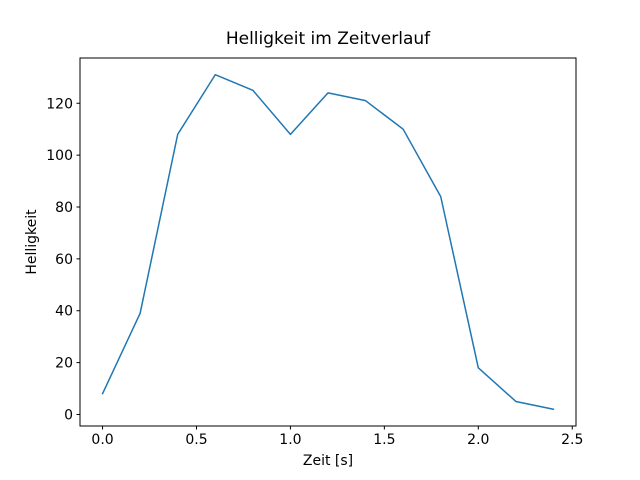 This screenshot has width=640, height=480. What do you see at coordinates (64, 260) in the screenshot?
I see `y-tick-label: 60` at bounding box center [64, 260].